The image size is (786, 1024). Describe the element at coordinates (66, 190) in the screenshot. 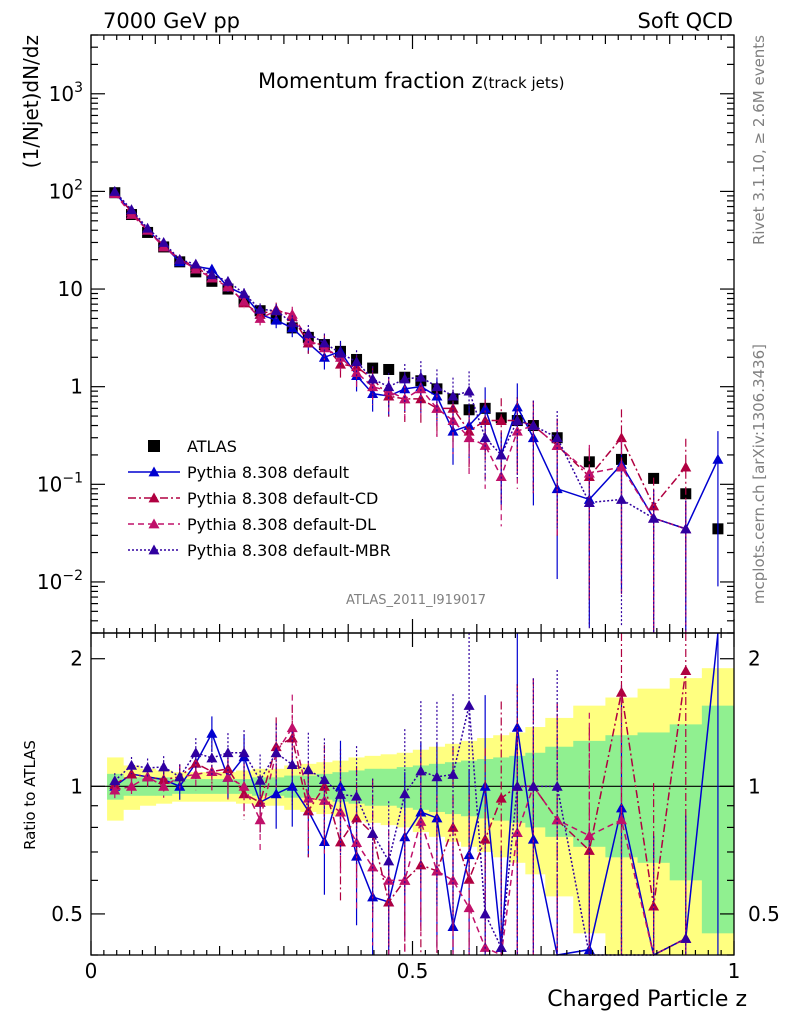

I see `y-tick-label: 10²` at that location.